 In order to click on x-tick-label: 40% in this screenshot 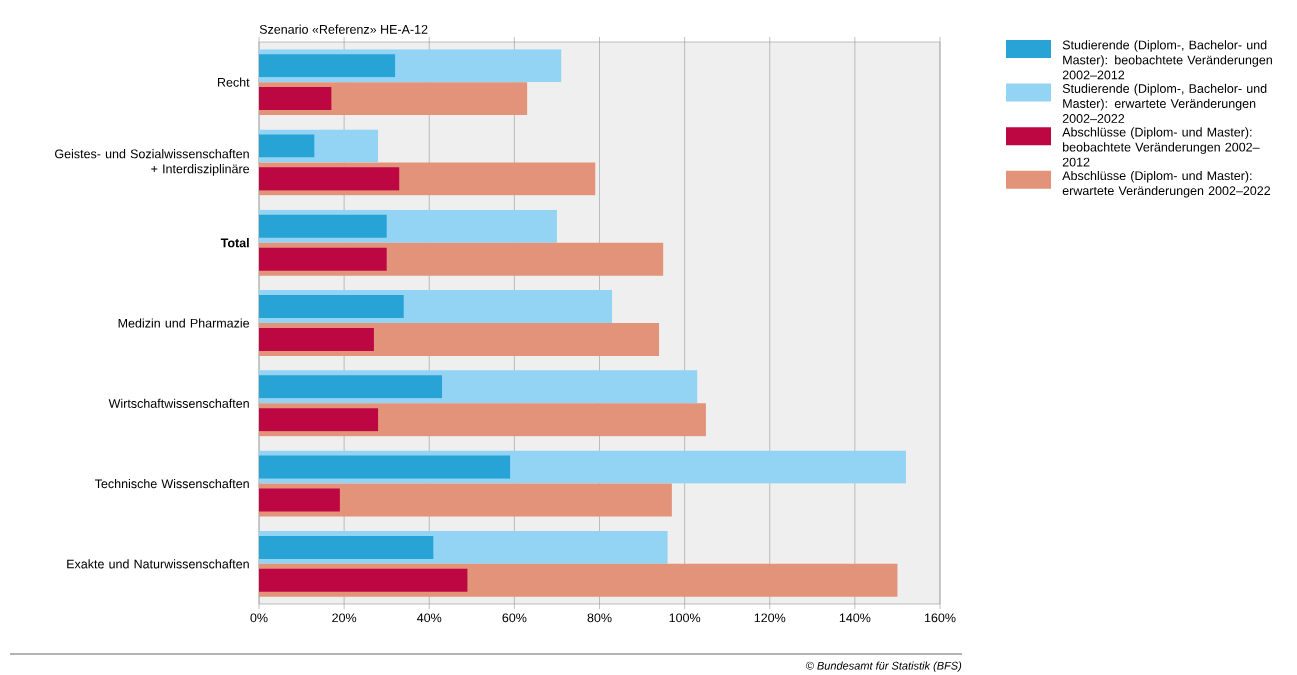, I will do `click(429, 618)`.